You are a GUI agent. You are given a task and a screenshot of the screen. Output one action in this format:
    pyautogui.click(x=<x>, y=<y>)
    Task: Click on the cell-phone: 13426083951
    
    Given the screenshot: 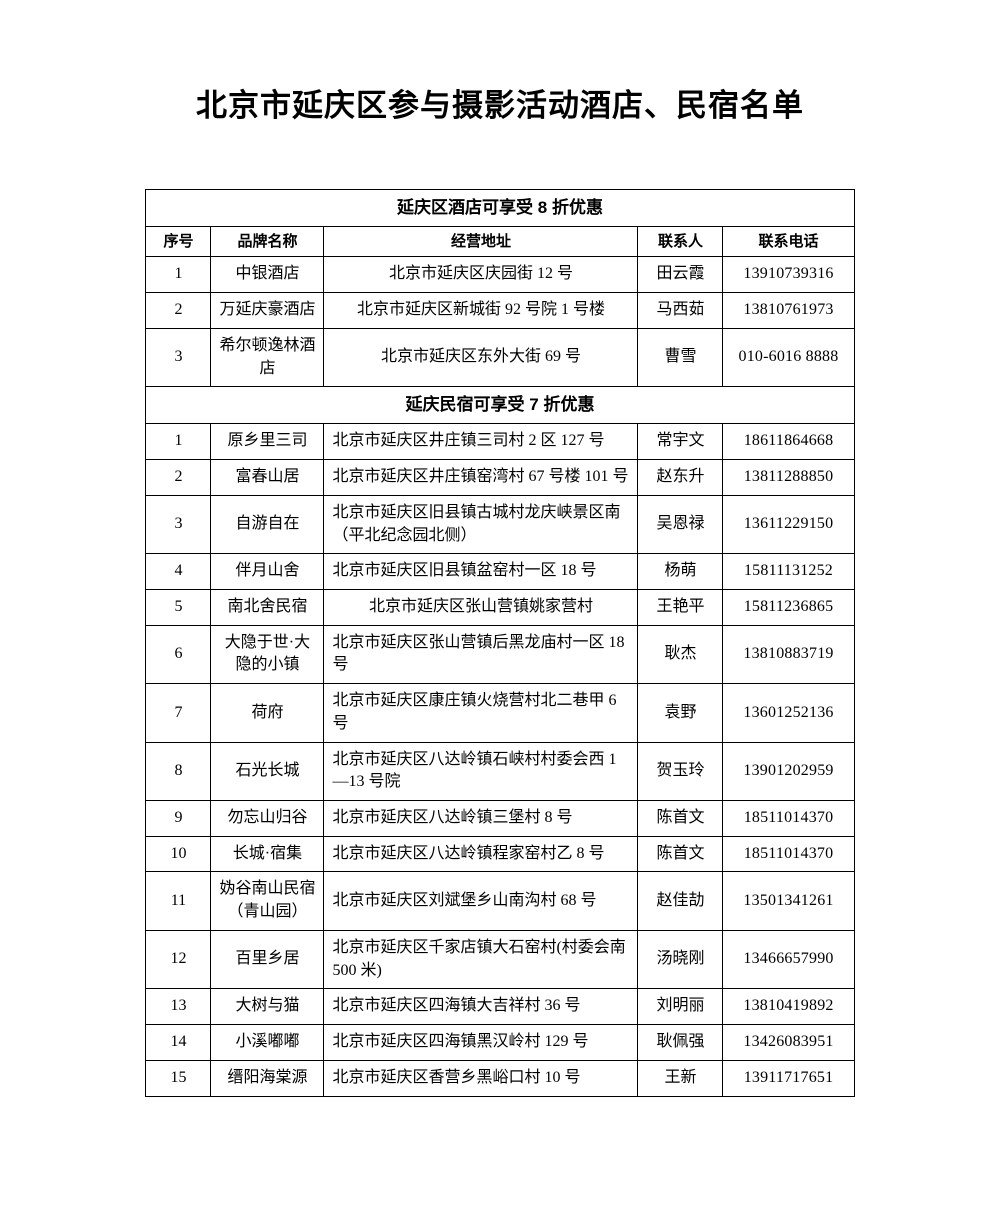 What is the action you would take?
    pyautogui.click(x=788, y=1042)
    